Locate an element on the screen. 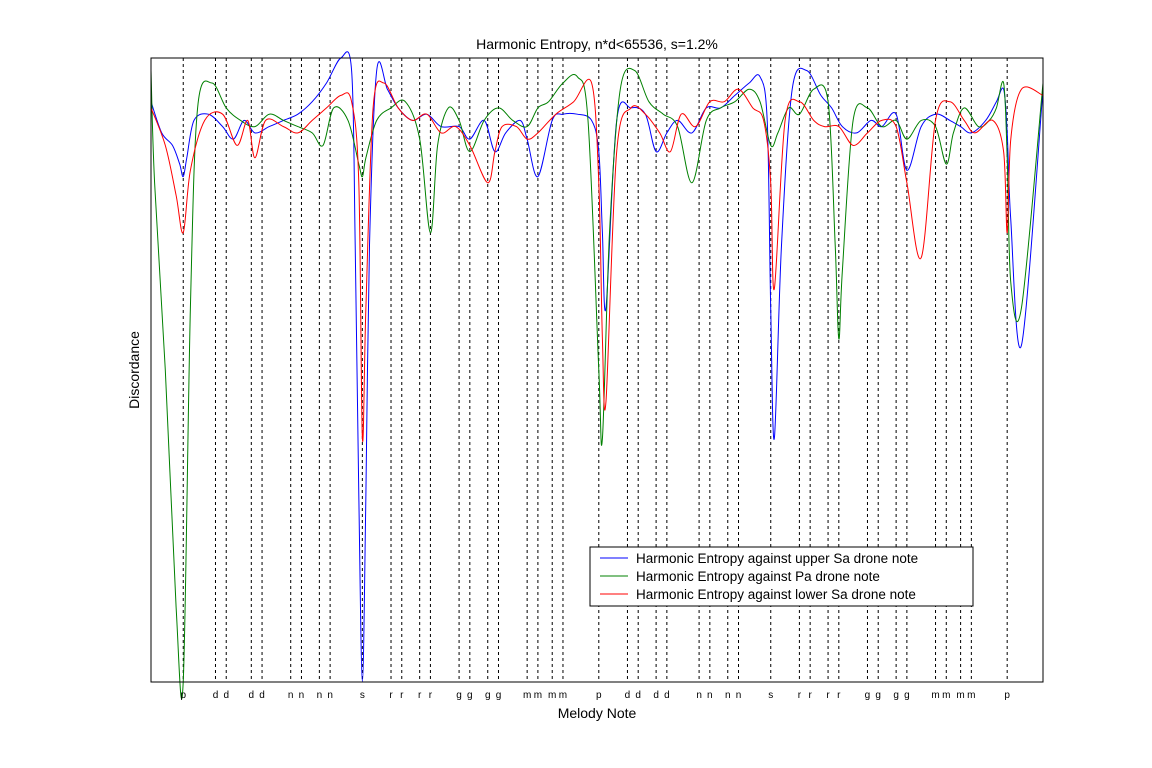  chart-title: Harmonic Entropy, n*d<65536, s=1.2% is located at coordinates (597, 44).